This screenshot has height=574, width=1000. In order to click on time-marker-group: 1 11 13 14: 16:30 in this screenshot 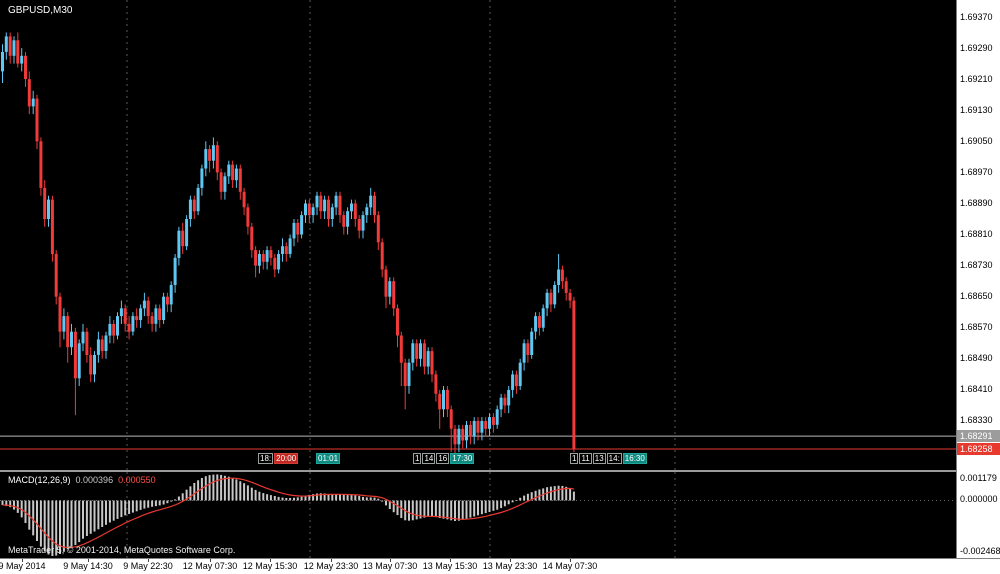, I will do `click(609, 462)`.